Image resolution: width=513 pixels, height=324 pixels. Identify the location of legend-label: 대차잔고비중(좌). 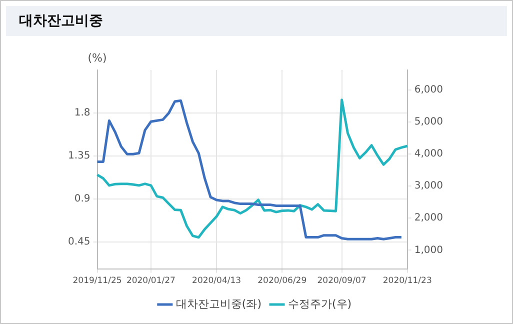
(219, 303).